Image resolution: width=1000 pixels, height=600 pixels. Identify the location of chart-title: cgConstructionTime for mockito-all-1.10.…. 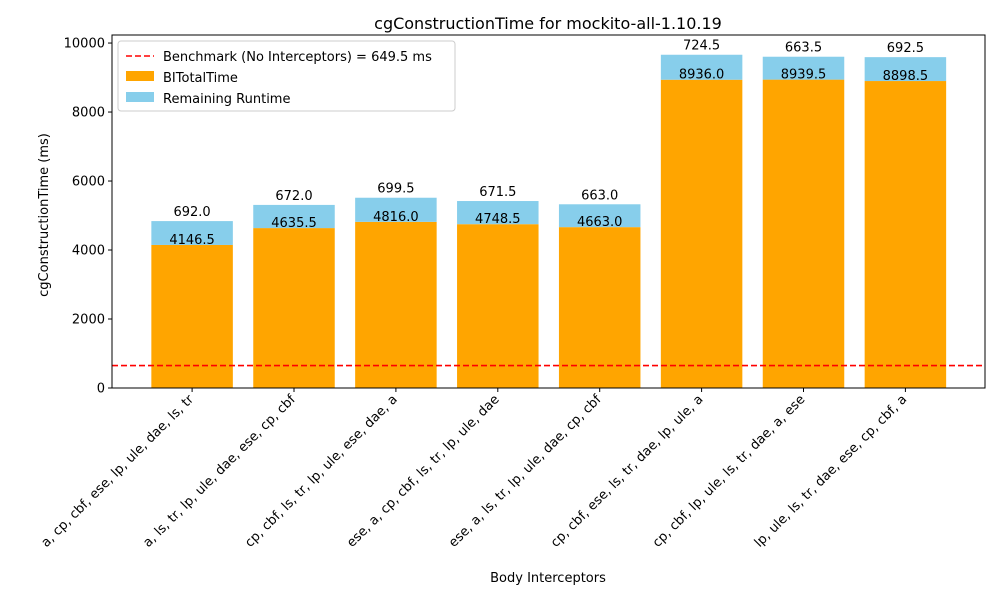
(548, 23).